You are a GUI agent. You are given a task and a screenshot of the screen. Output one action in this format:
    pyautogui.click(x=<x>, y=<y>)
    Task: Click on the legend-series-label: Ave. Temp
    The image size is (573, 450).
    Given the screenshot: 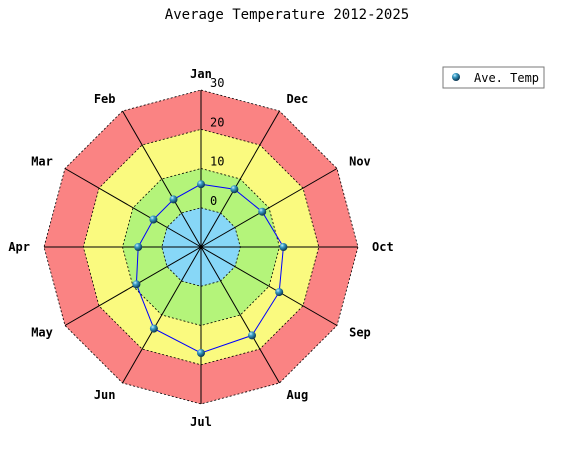 What is the action you would take?
    pyautogui.click(x=506, y=78)
    